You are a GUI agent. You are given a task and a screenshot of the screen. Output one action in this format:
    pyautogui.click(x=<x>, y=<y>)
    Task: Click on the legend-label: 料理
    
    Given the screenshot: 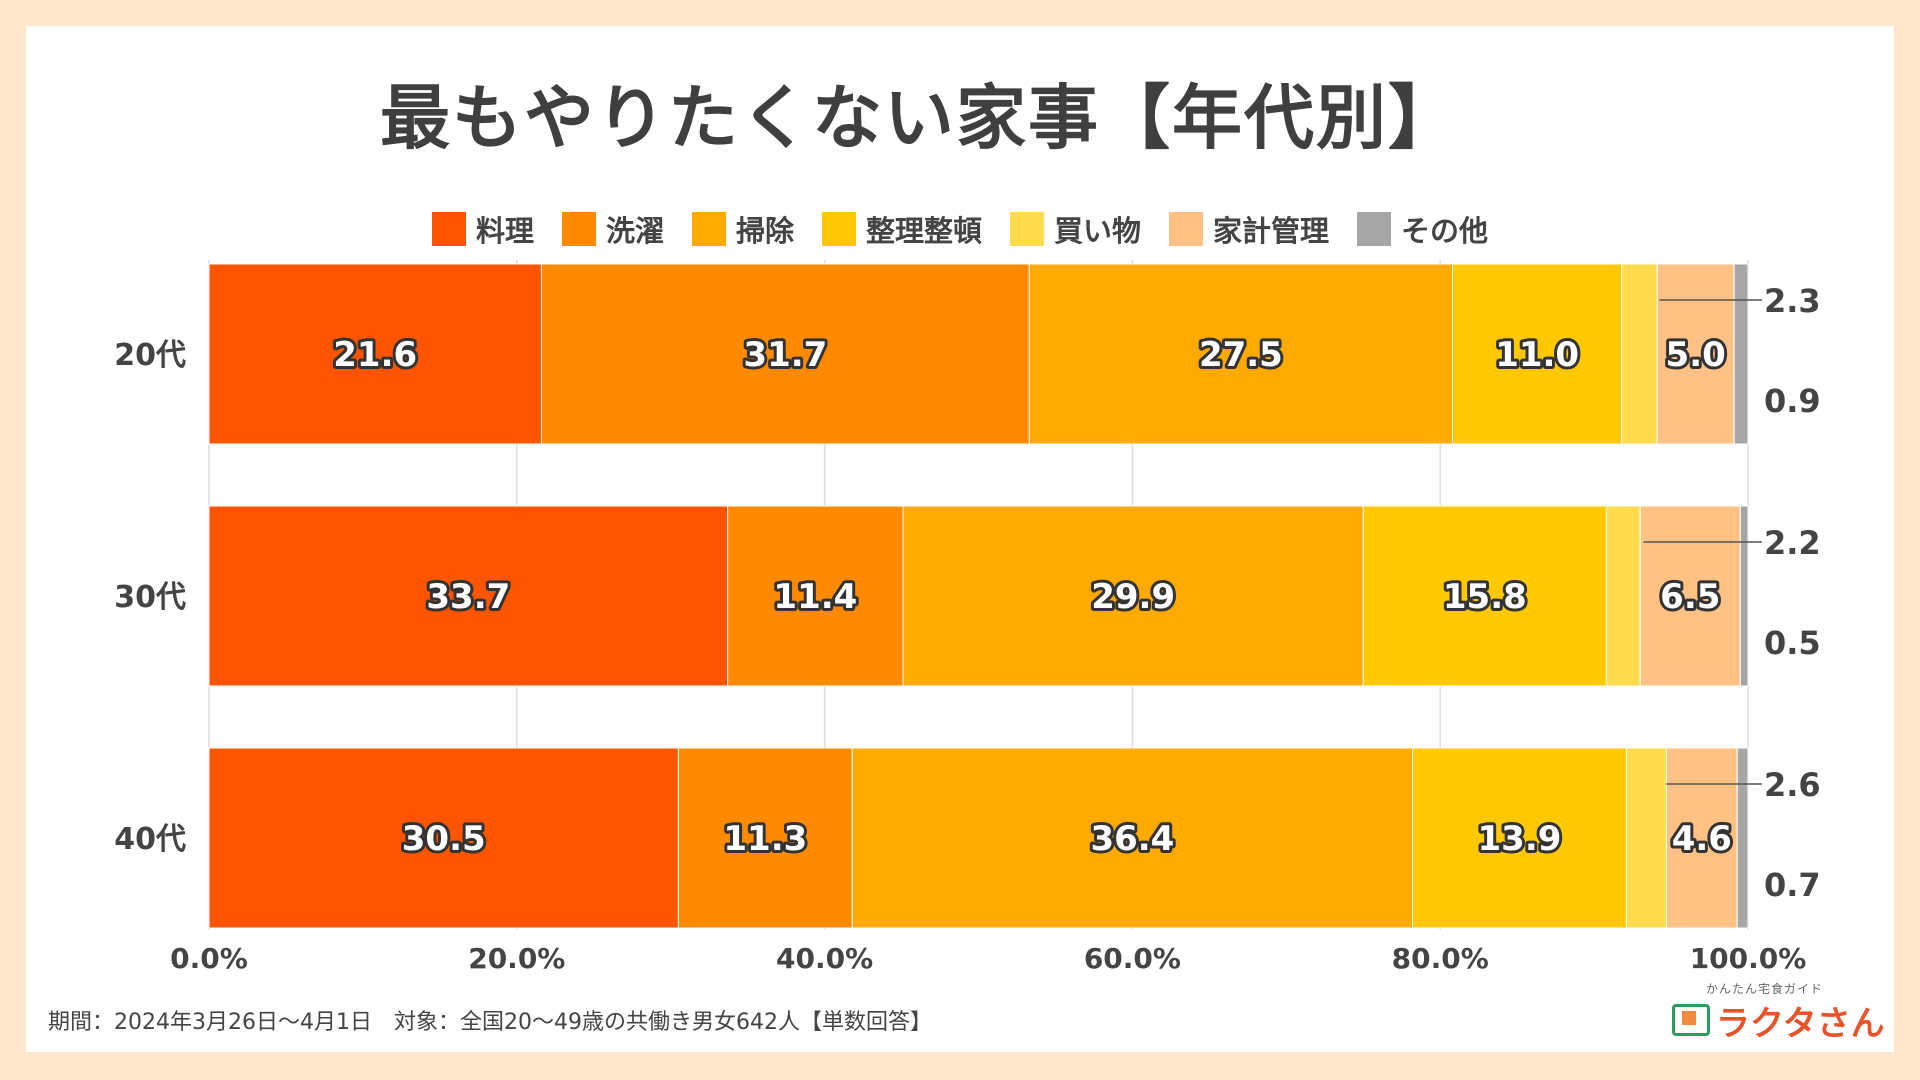 What is the action you would take?
    pyautogui.click(x=504, y=231)
    